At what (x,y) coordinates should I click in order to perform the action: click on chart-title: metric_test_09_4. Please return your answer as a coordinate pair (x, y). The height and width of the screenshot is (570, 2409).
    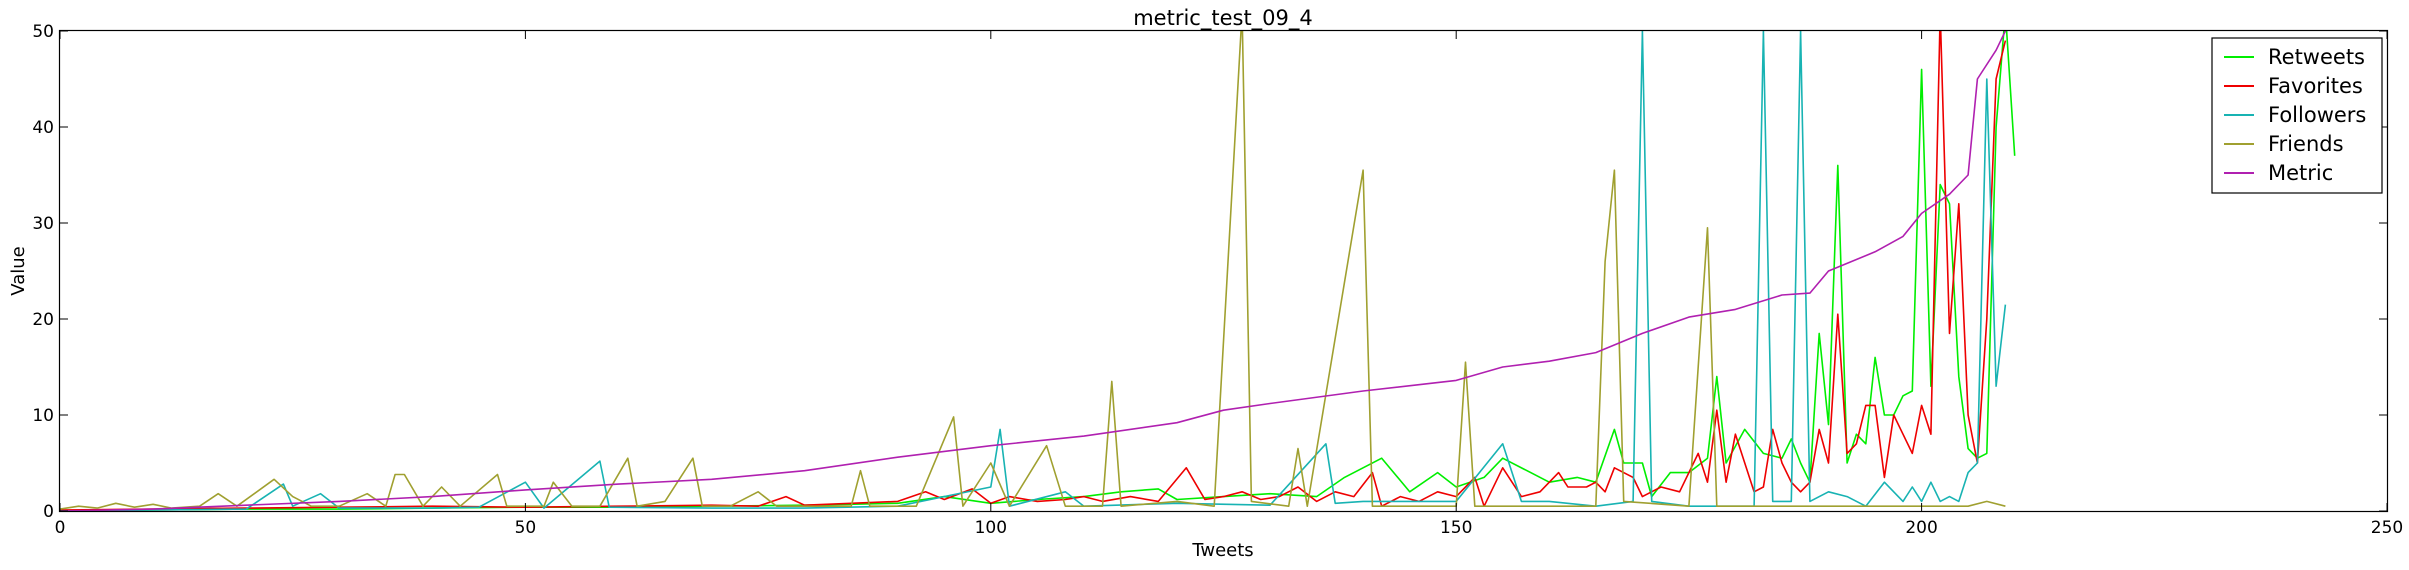
    Looking at the image, I should click on (1223, 18).